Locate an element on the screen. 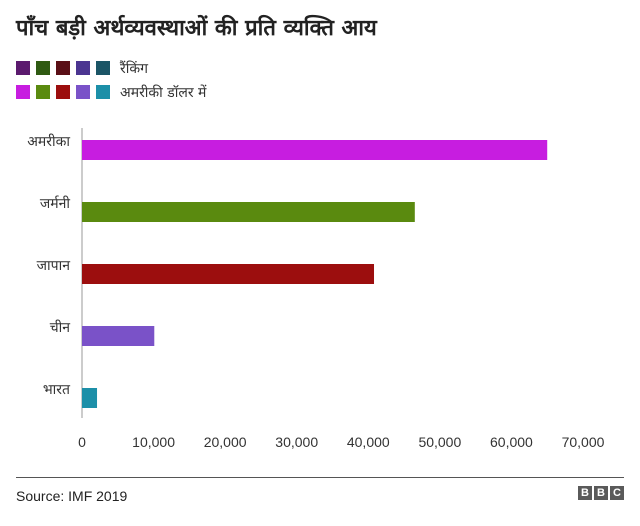 This screenshot has height=526, width=640. x-tick-label: 30,000 is located at coordinates (296, 442).